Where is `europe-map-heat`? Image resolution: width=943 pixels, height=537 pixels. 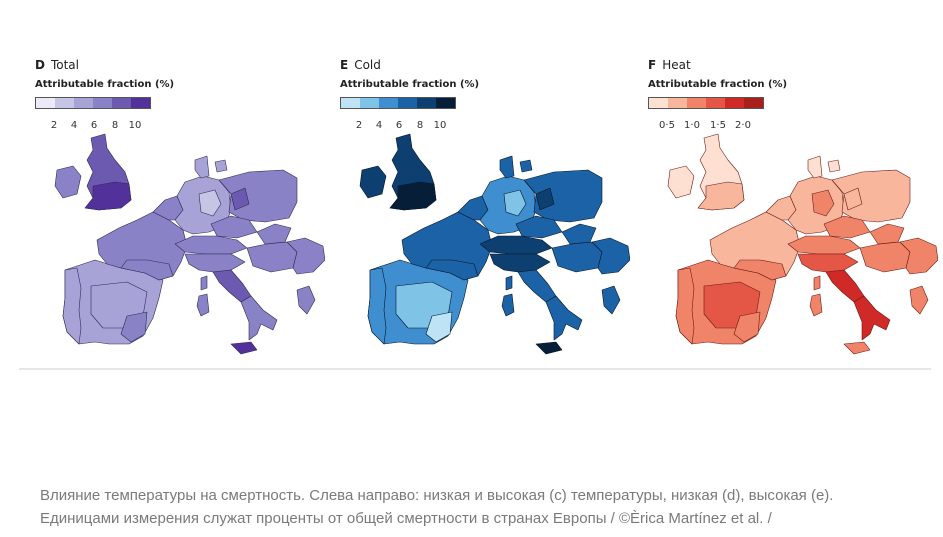 europe-map-heat is located at coordinates (802, 244).